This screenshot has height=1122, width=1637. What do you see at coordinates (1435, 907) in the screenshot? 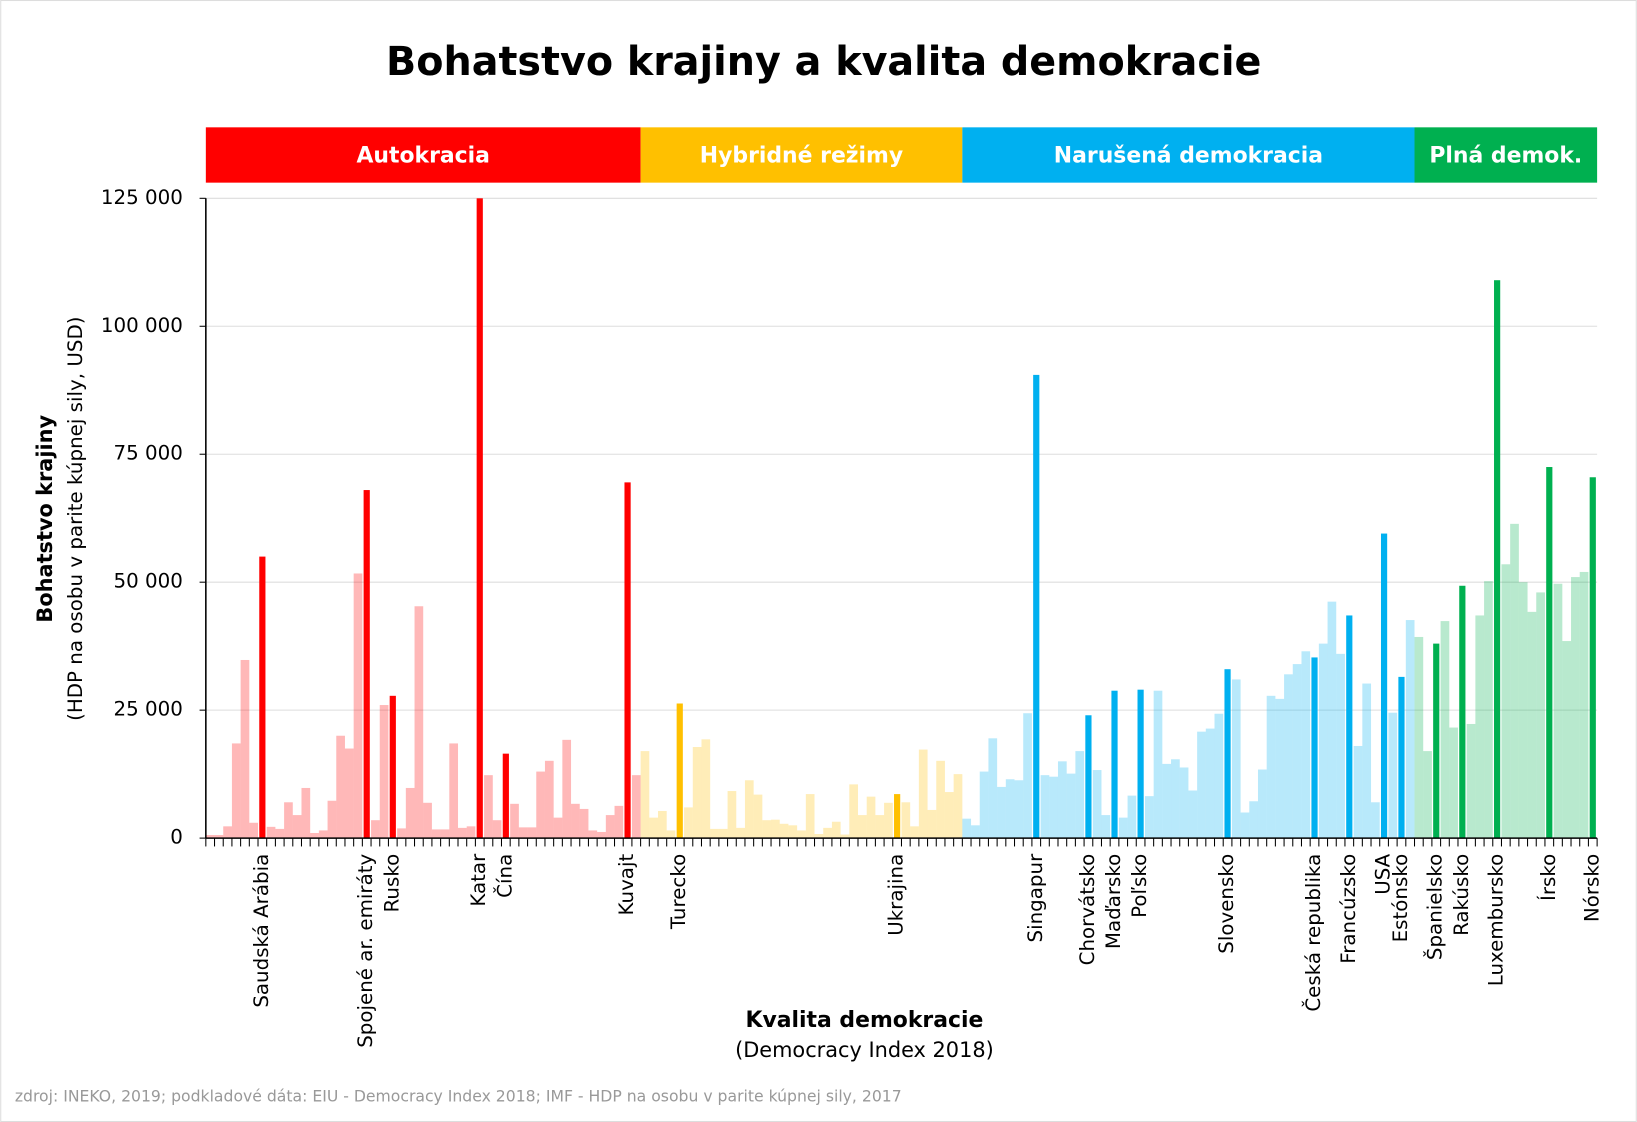
I see `x-tick-label: Španielsko` at bounding box center [1435, 907].